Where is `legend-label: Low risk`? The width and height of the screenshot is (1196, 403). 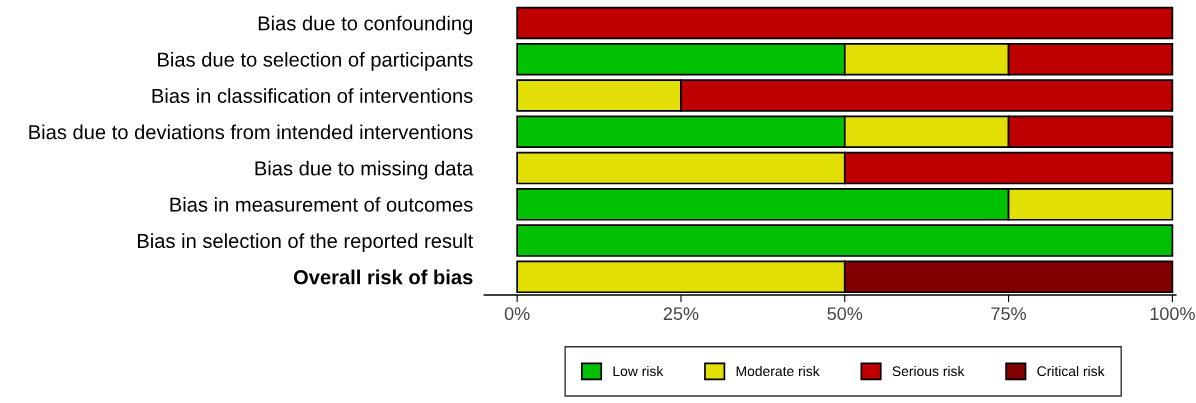
legend-label: Low risk is located at coordinates (638, 371).